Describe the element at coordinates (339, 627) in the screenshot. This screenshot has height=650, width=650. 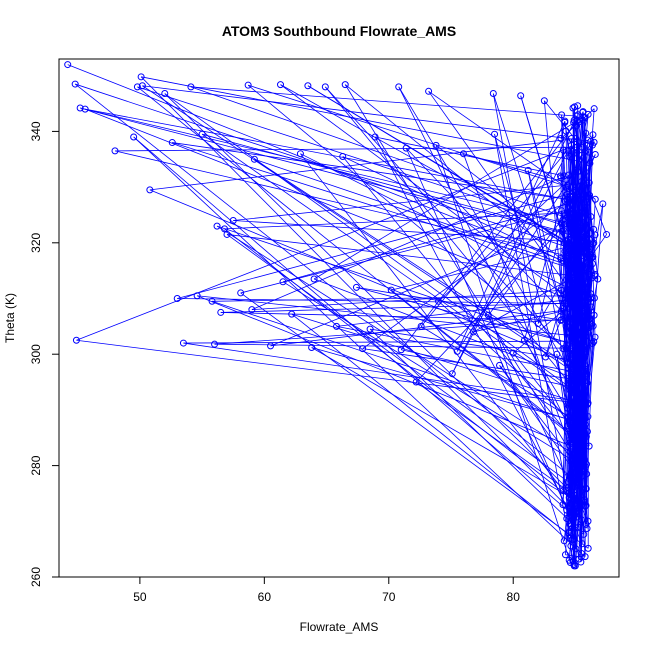
I see `x-axis-label: Flowrate_AMS` at that location.